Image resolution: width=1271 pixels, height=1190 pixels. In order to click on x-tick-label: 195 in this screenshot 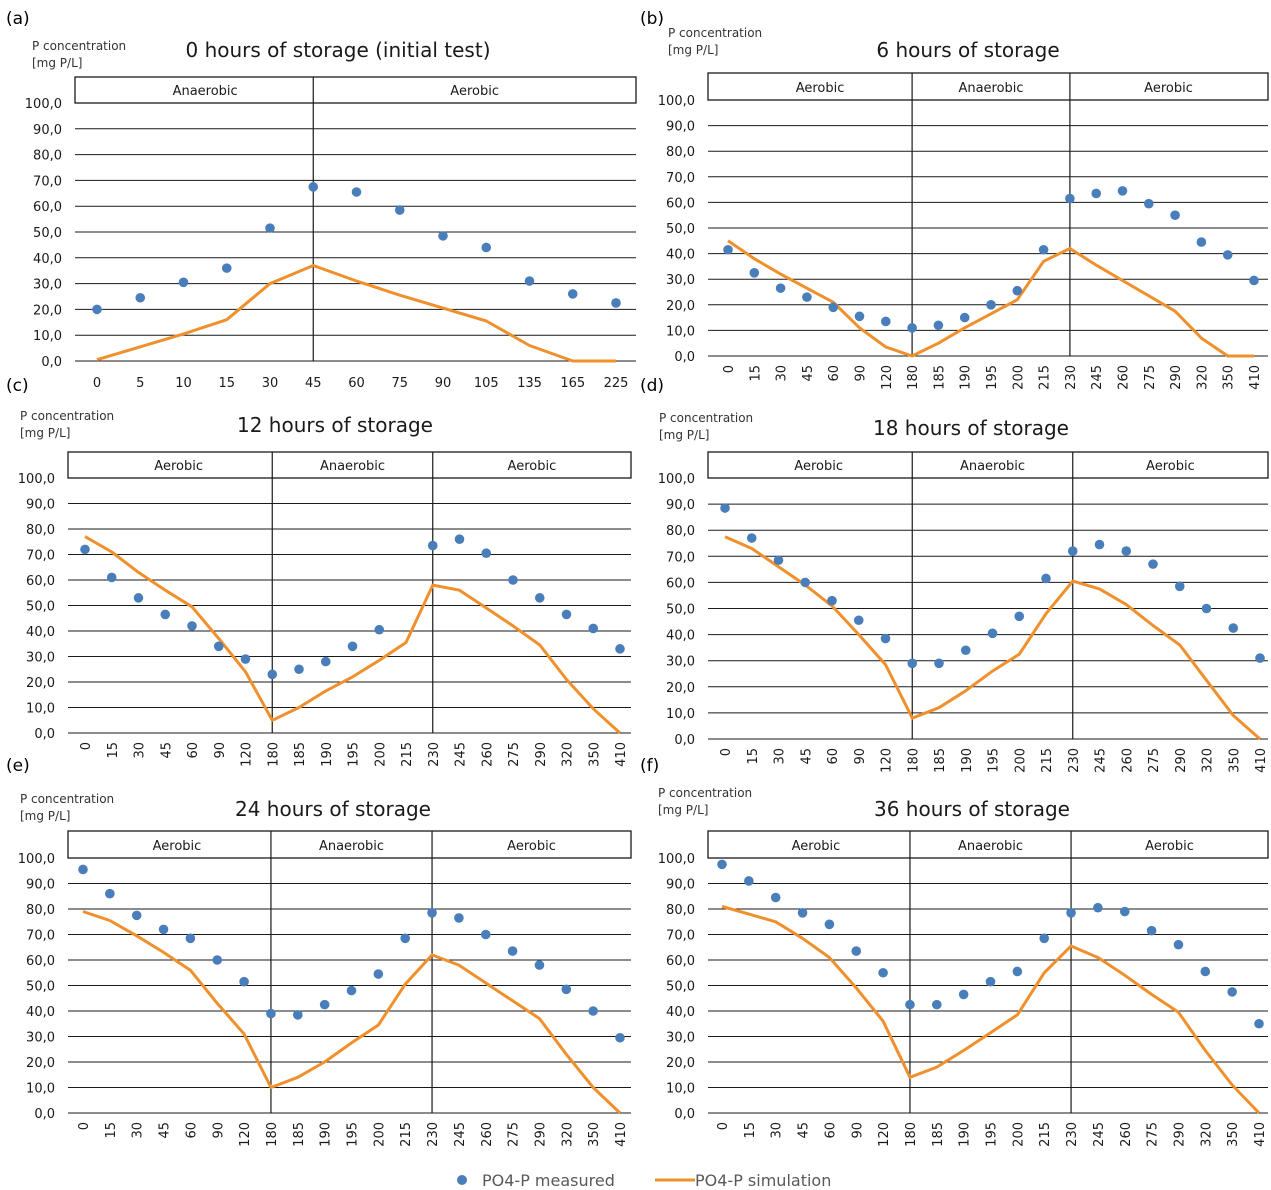, I will do `click(994, 760)`.